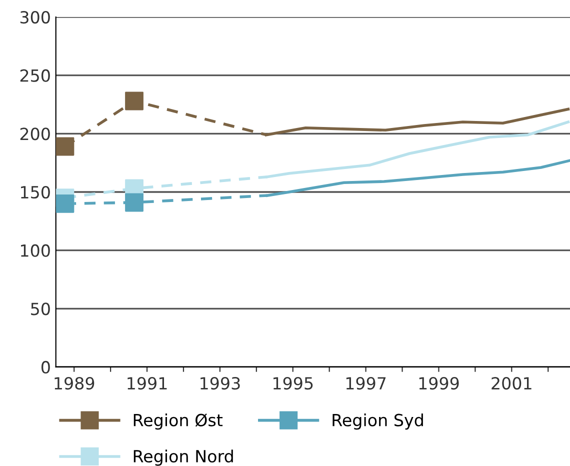 This screenshot has height=466, width=570. What do you see at coordinates (40, 309) in the screenshot?
I see `y-tick-label: 50` at bounding box center [40, 309].